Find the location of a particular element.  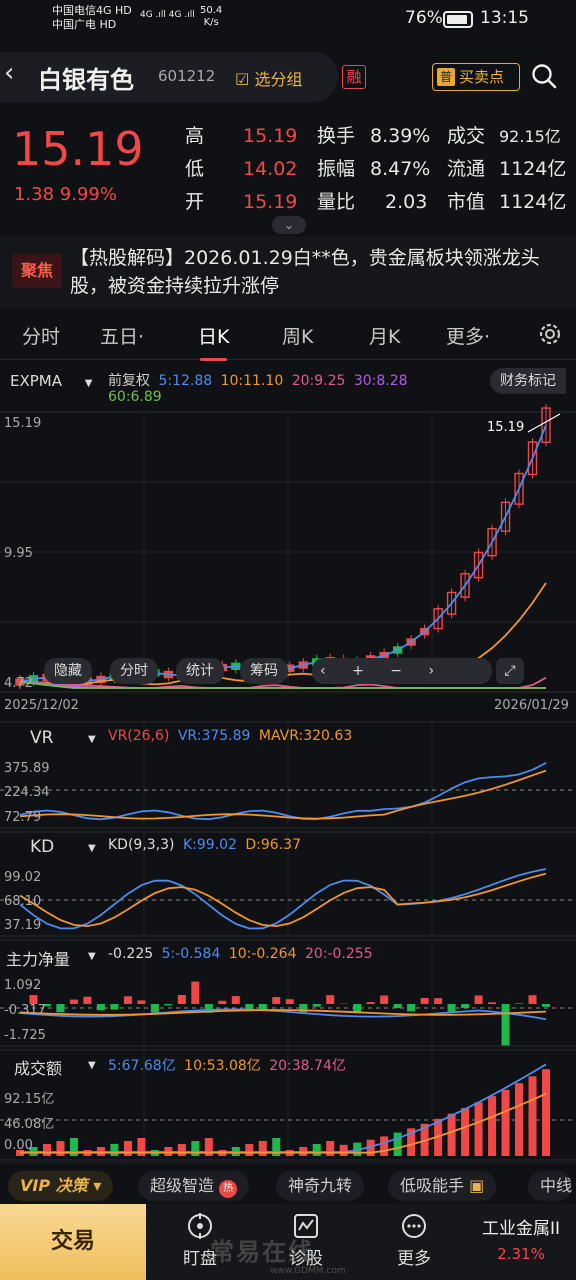

kd-axis-1: 99.02 is located at coordinates (23, 877).